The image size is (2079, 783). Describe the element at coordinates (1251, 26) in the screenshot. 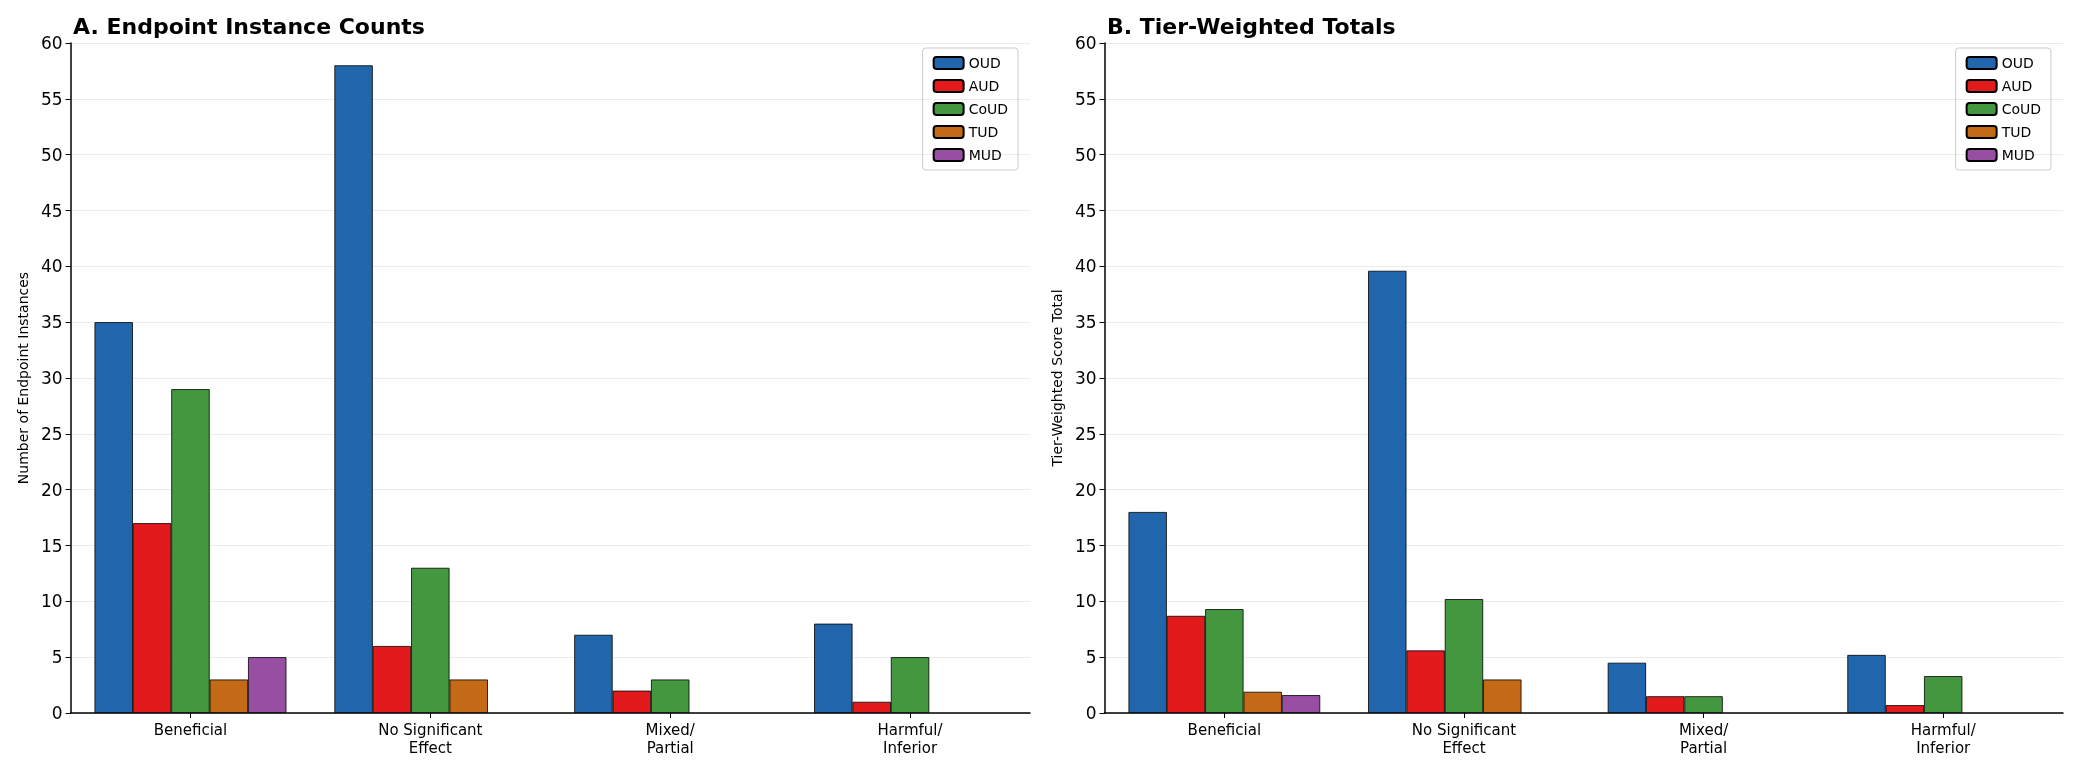

I see `chart-title: B. Tier-Weighted Totals` at that location.